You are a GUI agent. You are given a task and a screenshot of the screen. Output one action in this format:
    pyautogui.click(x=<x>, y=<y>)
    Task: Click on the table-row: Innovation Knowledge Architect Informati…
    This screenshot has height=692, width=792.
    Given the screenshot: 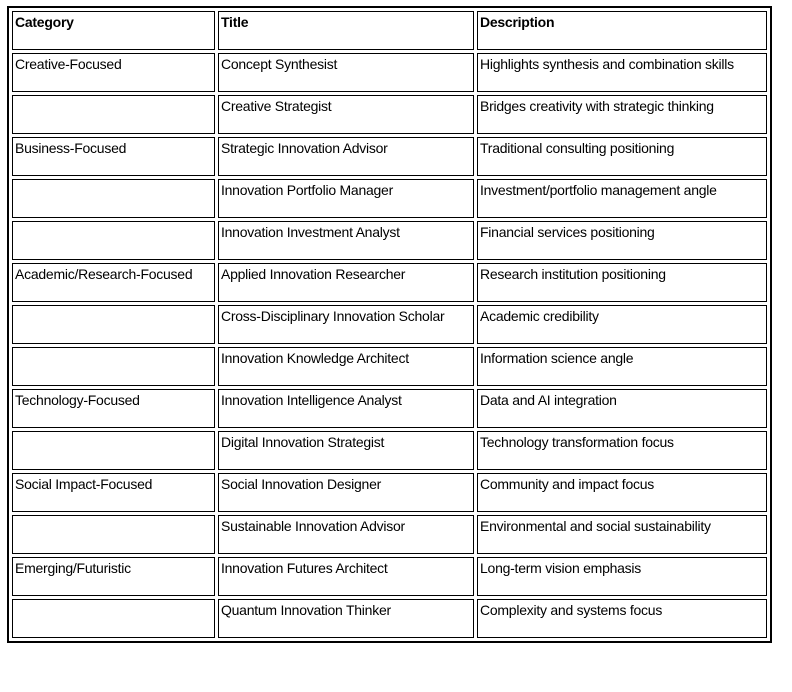 What is the action you would take?
    pyautogui.click(x=389, y=366)
    